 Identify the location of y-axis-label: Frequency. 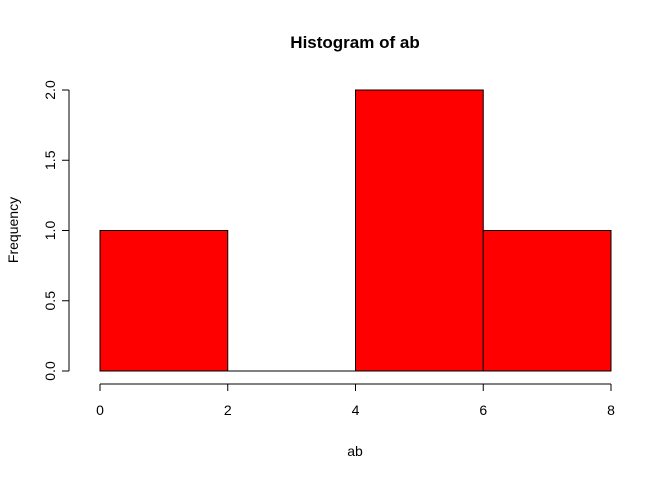
(13, 230).